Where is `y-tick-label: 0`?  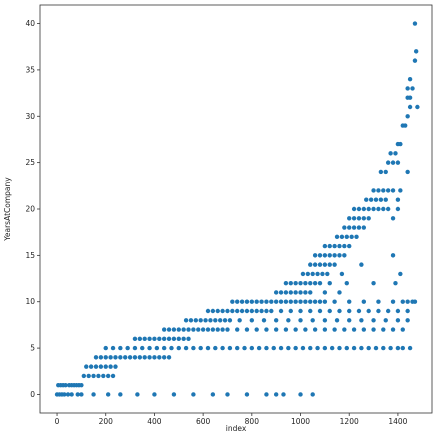
y-tick-label: 0 is located at coordinates (32, 394).